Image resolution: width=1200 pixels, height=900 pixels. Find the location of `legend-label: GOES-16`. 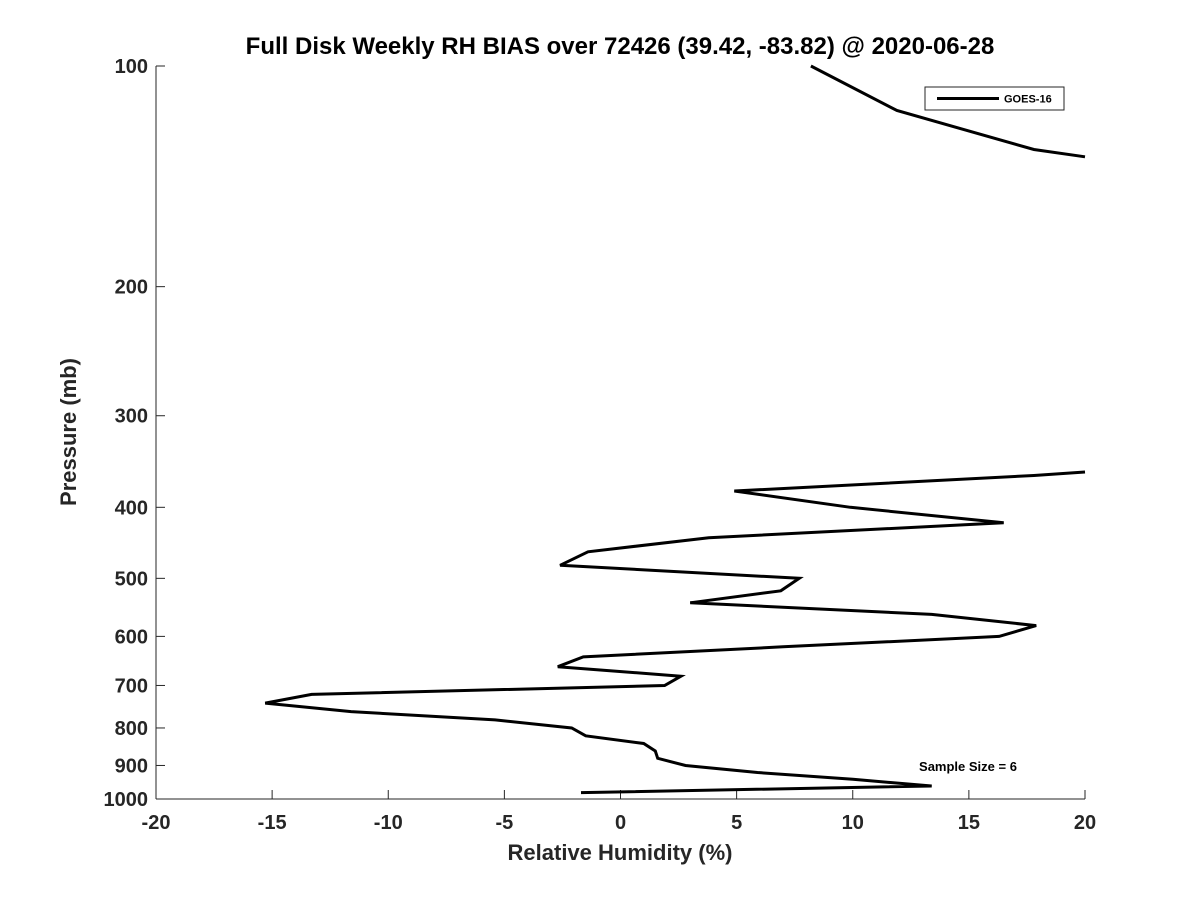

legend-label: GOES-16 is located at coordinates (1028, 100).